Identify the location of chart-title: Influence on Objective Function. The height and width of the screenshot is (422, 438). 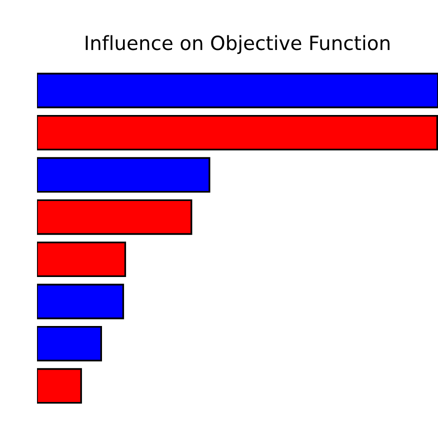
(238, 44).